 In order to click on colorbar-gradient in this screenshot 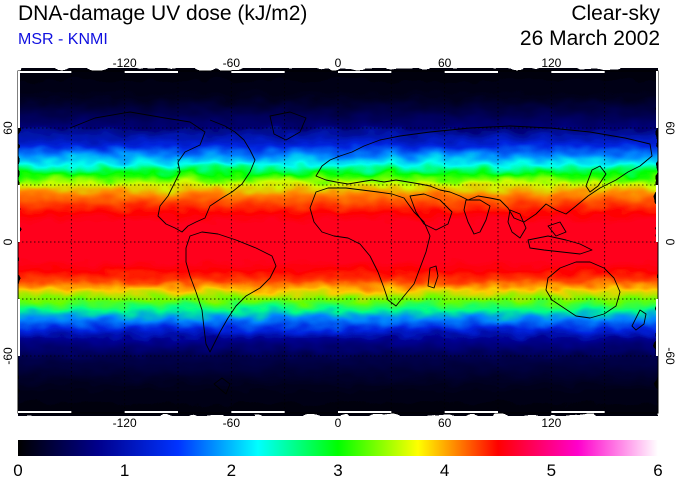, I will do `click(338, 448)`.